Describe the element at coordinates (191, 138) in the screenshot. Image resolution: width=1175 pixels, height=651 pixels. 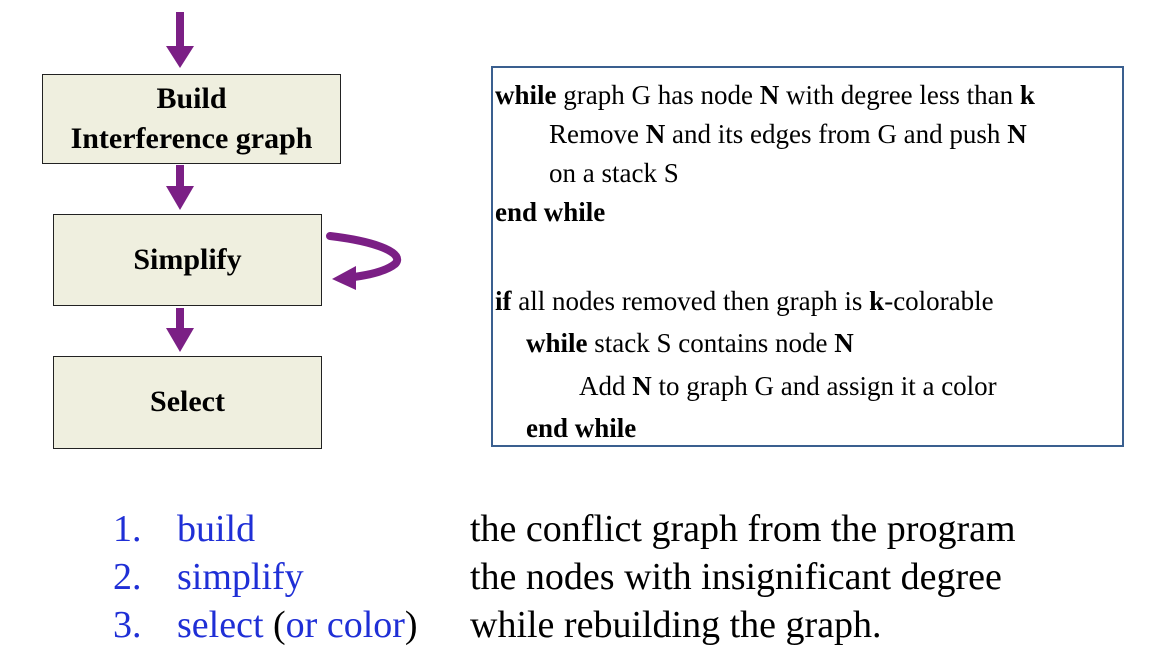
I see `interference-graph-label: Interference graph` at that location.